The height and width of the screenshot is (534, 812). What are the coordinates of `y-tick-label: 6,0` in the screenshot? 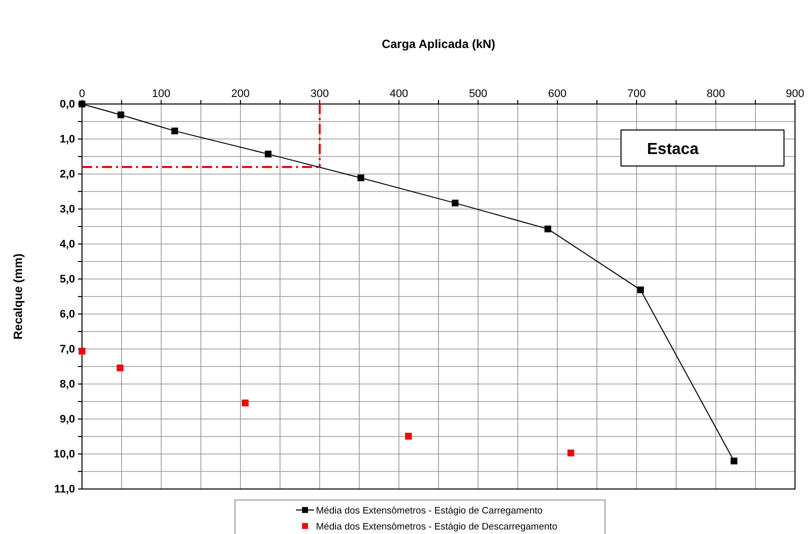 It's located at (67, 314).